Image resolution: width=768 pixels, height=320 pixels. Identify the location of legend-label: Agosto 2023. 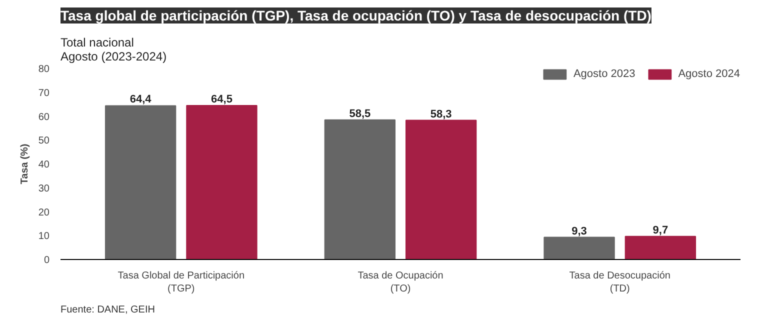
(604, 74).